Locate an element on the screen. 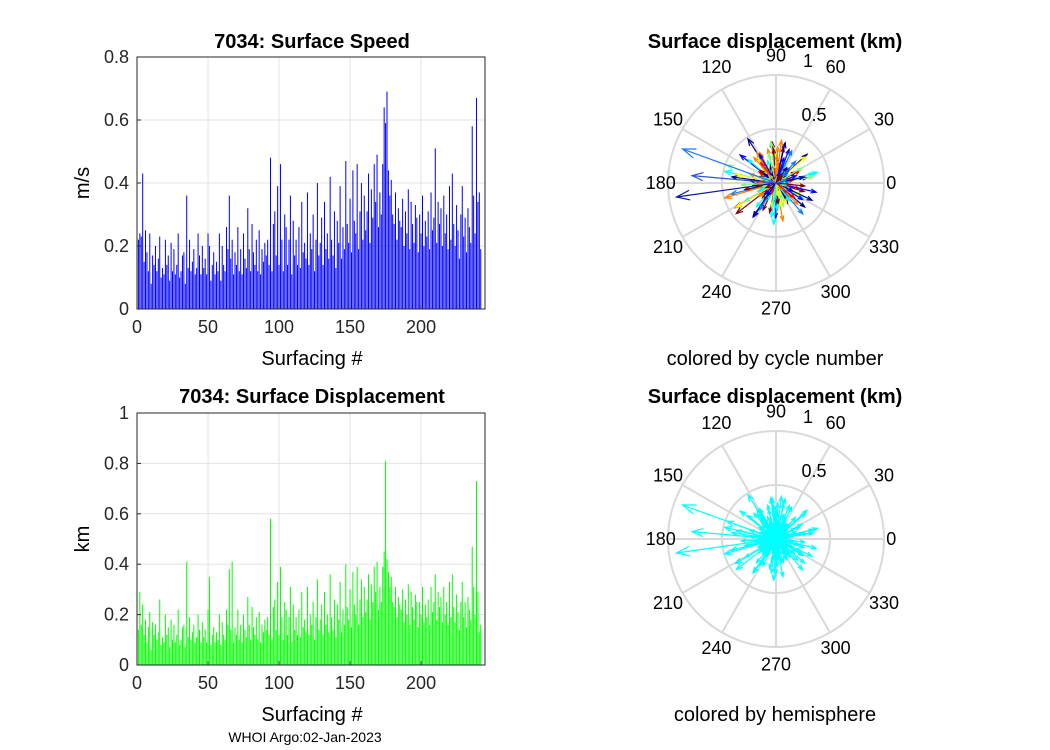 The width and height of the screenshot is (1050, 750). y-tick-label: 0.4 is located at coordinates (116, 183).